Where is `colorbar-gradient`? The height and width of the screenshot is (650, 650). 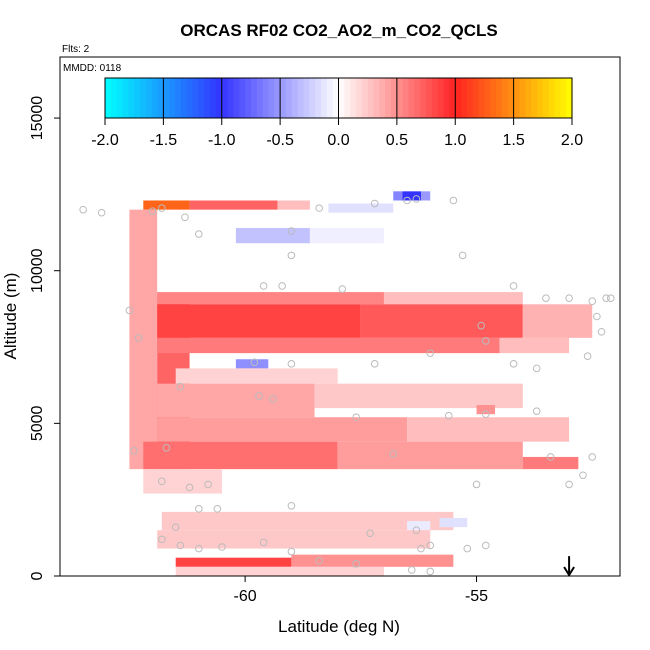 colorbar-gradient is located at coordinates (338, 98).